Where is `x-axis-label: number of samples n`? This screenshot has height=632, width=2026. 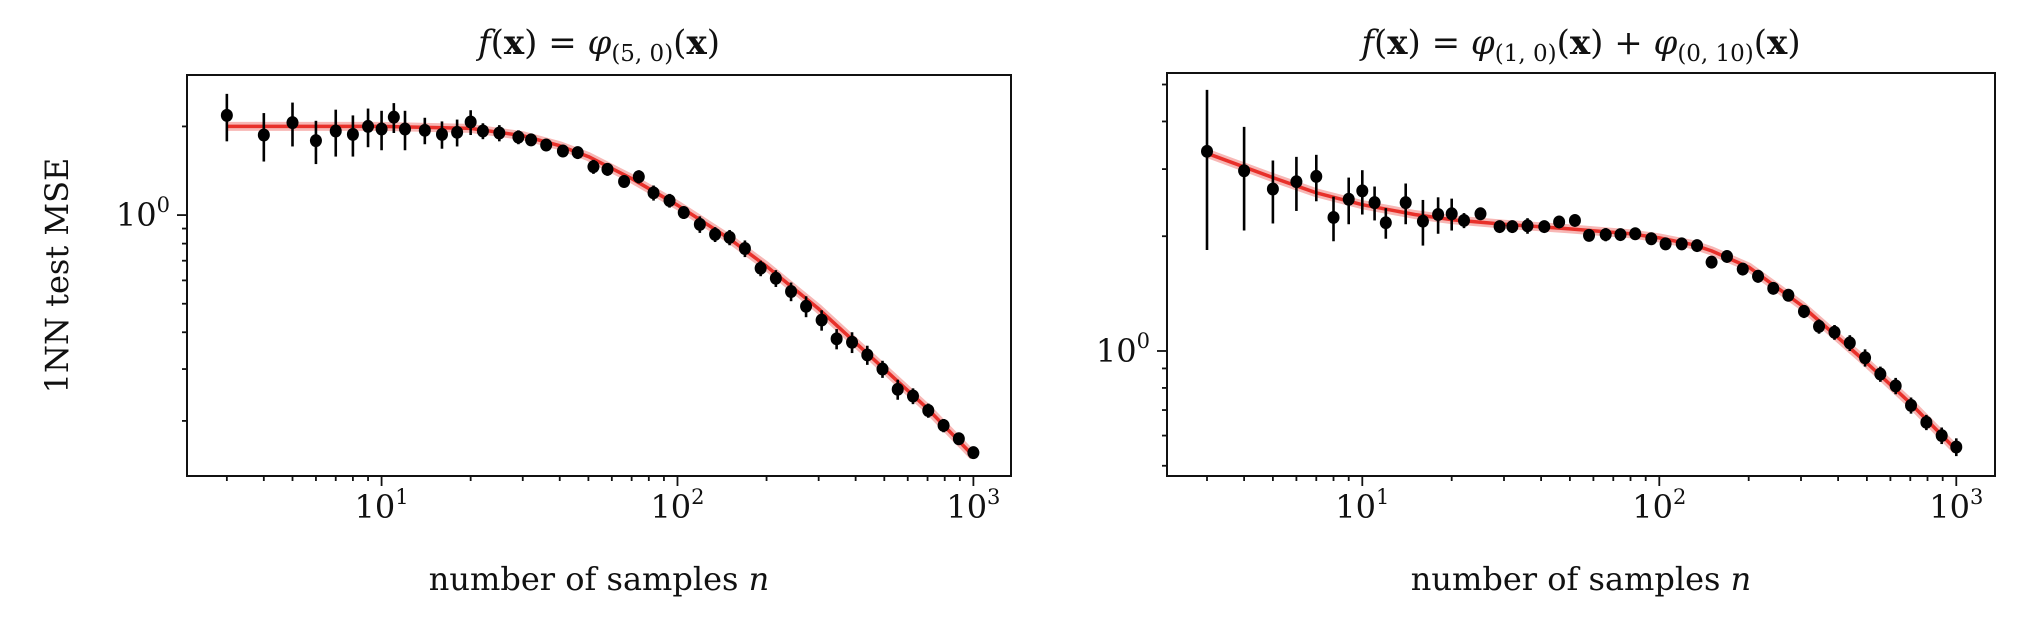
x-axis-label: number of samples n is located at coordinates (1581, 579).